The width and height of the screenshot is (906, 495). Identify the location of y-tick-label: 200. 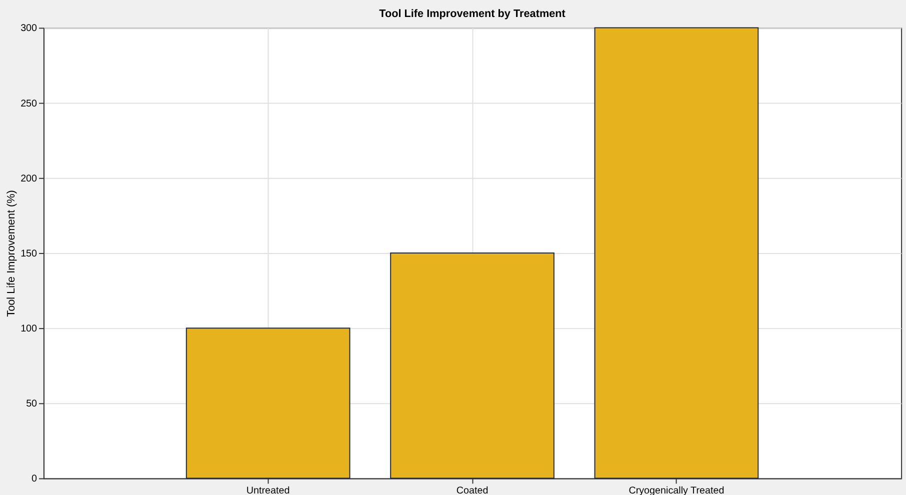
(29, 178).